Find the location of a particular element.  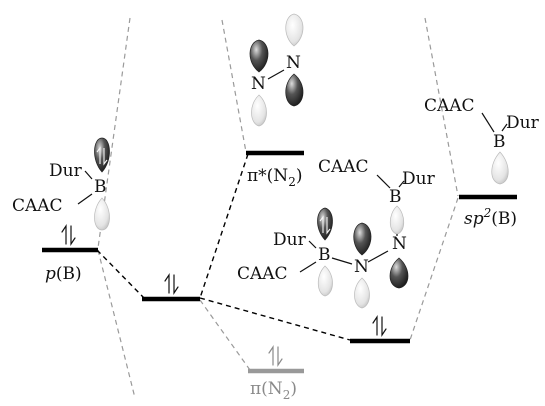

fragment-n2-top: N N is located at coordinates (276, 70).